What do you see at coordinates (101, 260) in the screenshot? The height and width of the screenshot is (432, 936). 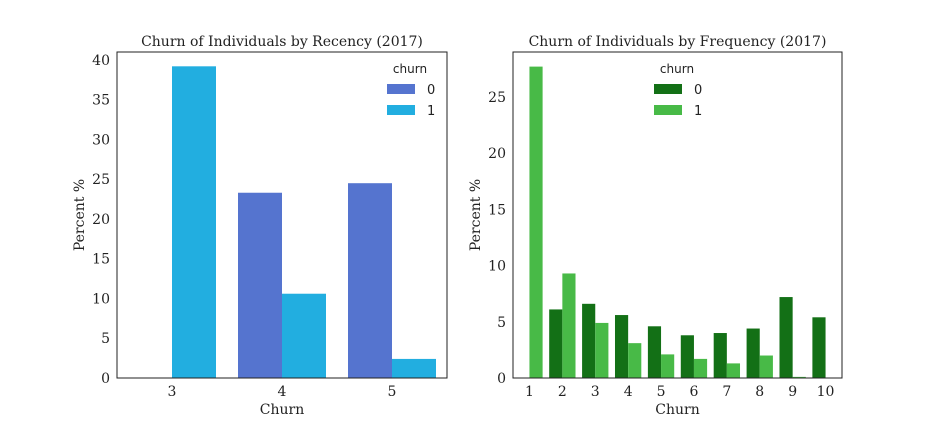 I see `recency-ytick-label: 15` at bounding box center [101, 260].